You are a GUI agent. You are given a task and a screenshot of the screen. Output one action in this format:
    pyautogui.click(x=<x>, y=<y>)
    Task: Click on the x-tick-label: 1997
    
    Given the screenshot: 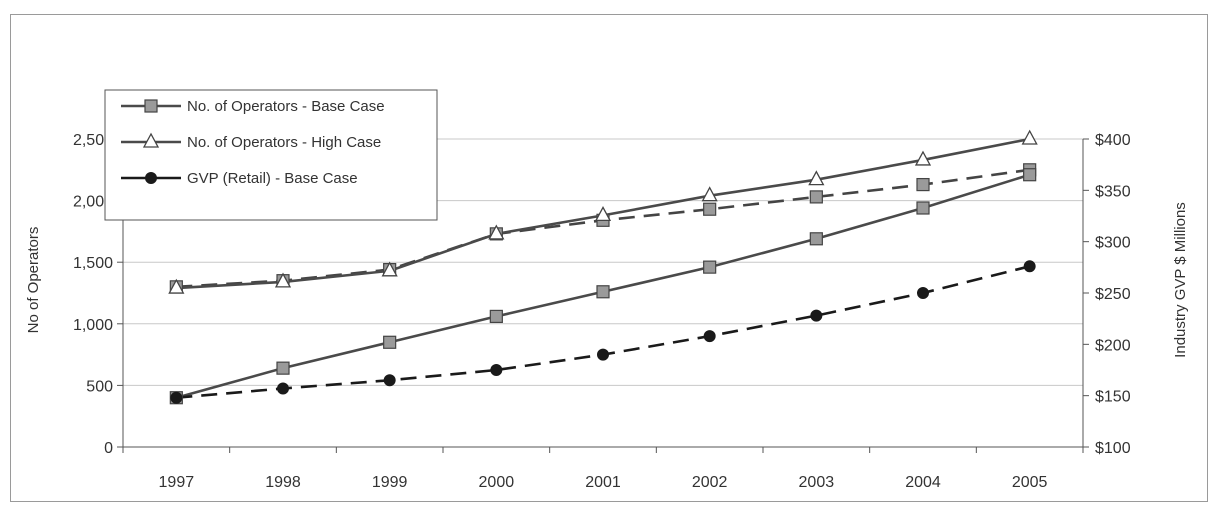 What is the action you would take?
    pyautogui.click(x=177, y=482)
    